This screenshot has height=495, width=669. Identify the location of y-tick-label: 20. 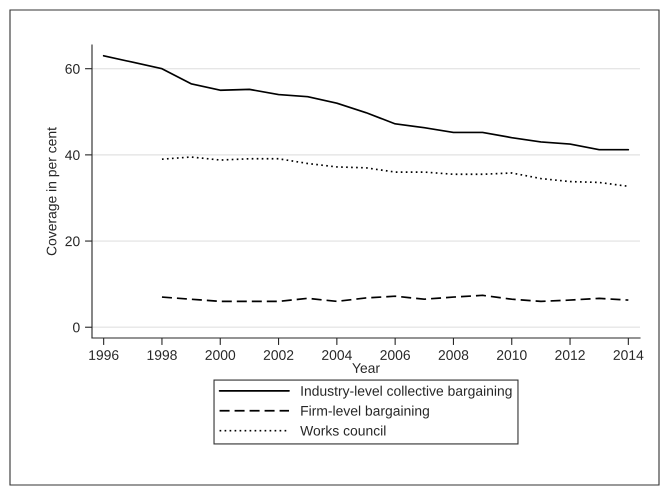
(72, 241).